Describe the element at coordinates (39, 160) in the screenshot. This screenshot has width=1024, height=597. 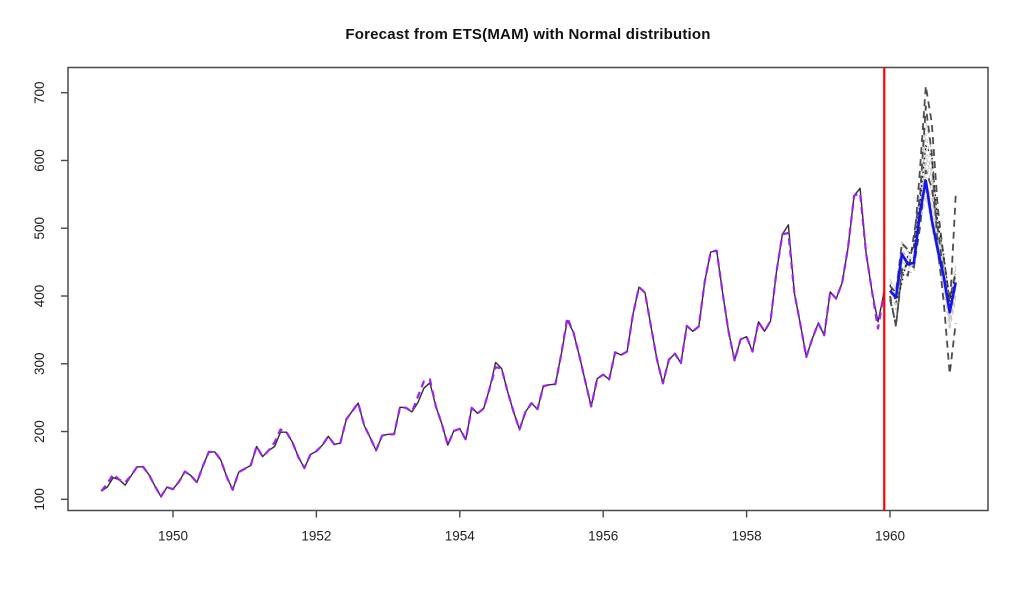
I see `y-tick-label: 600` at that location.